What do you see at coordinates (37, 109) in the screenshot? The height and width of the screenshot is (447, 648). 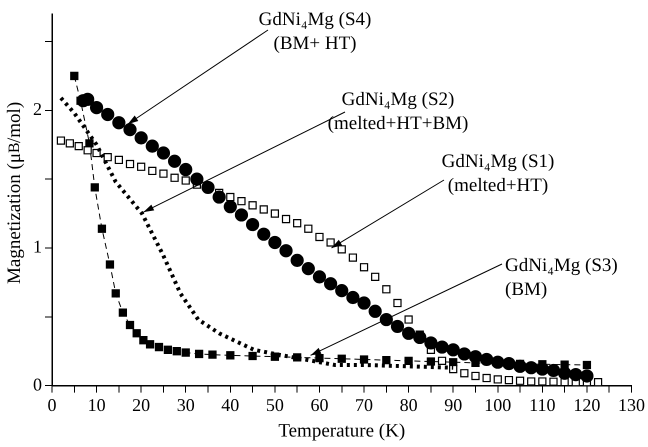 I see `y-tick-label: 2` at bounding box center [37, 109].